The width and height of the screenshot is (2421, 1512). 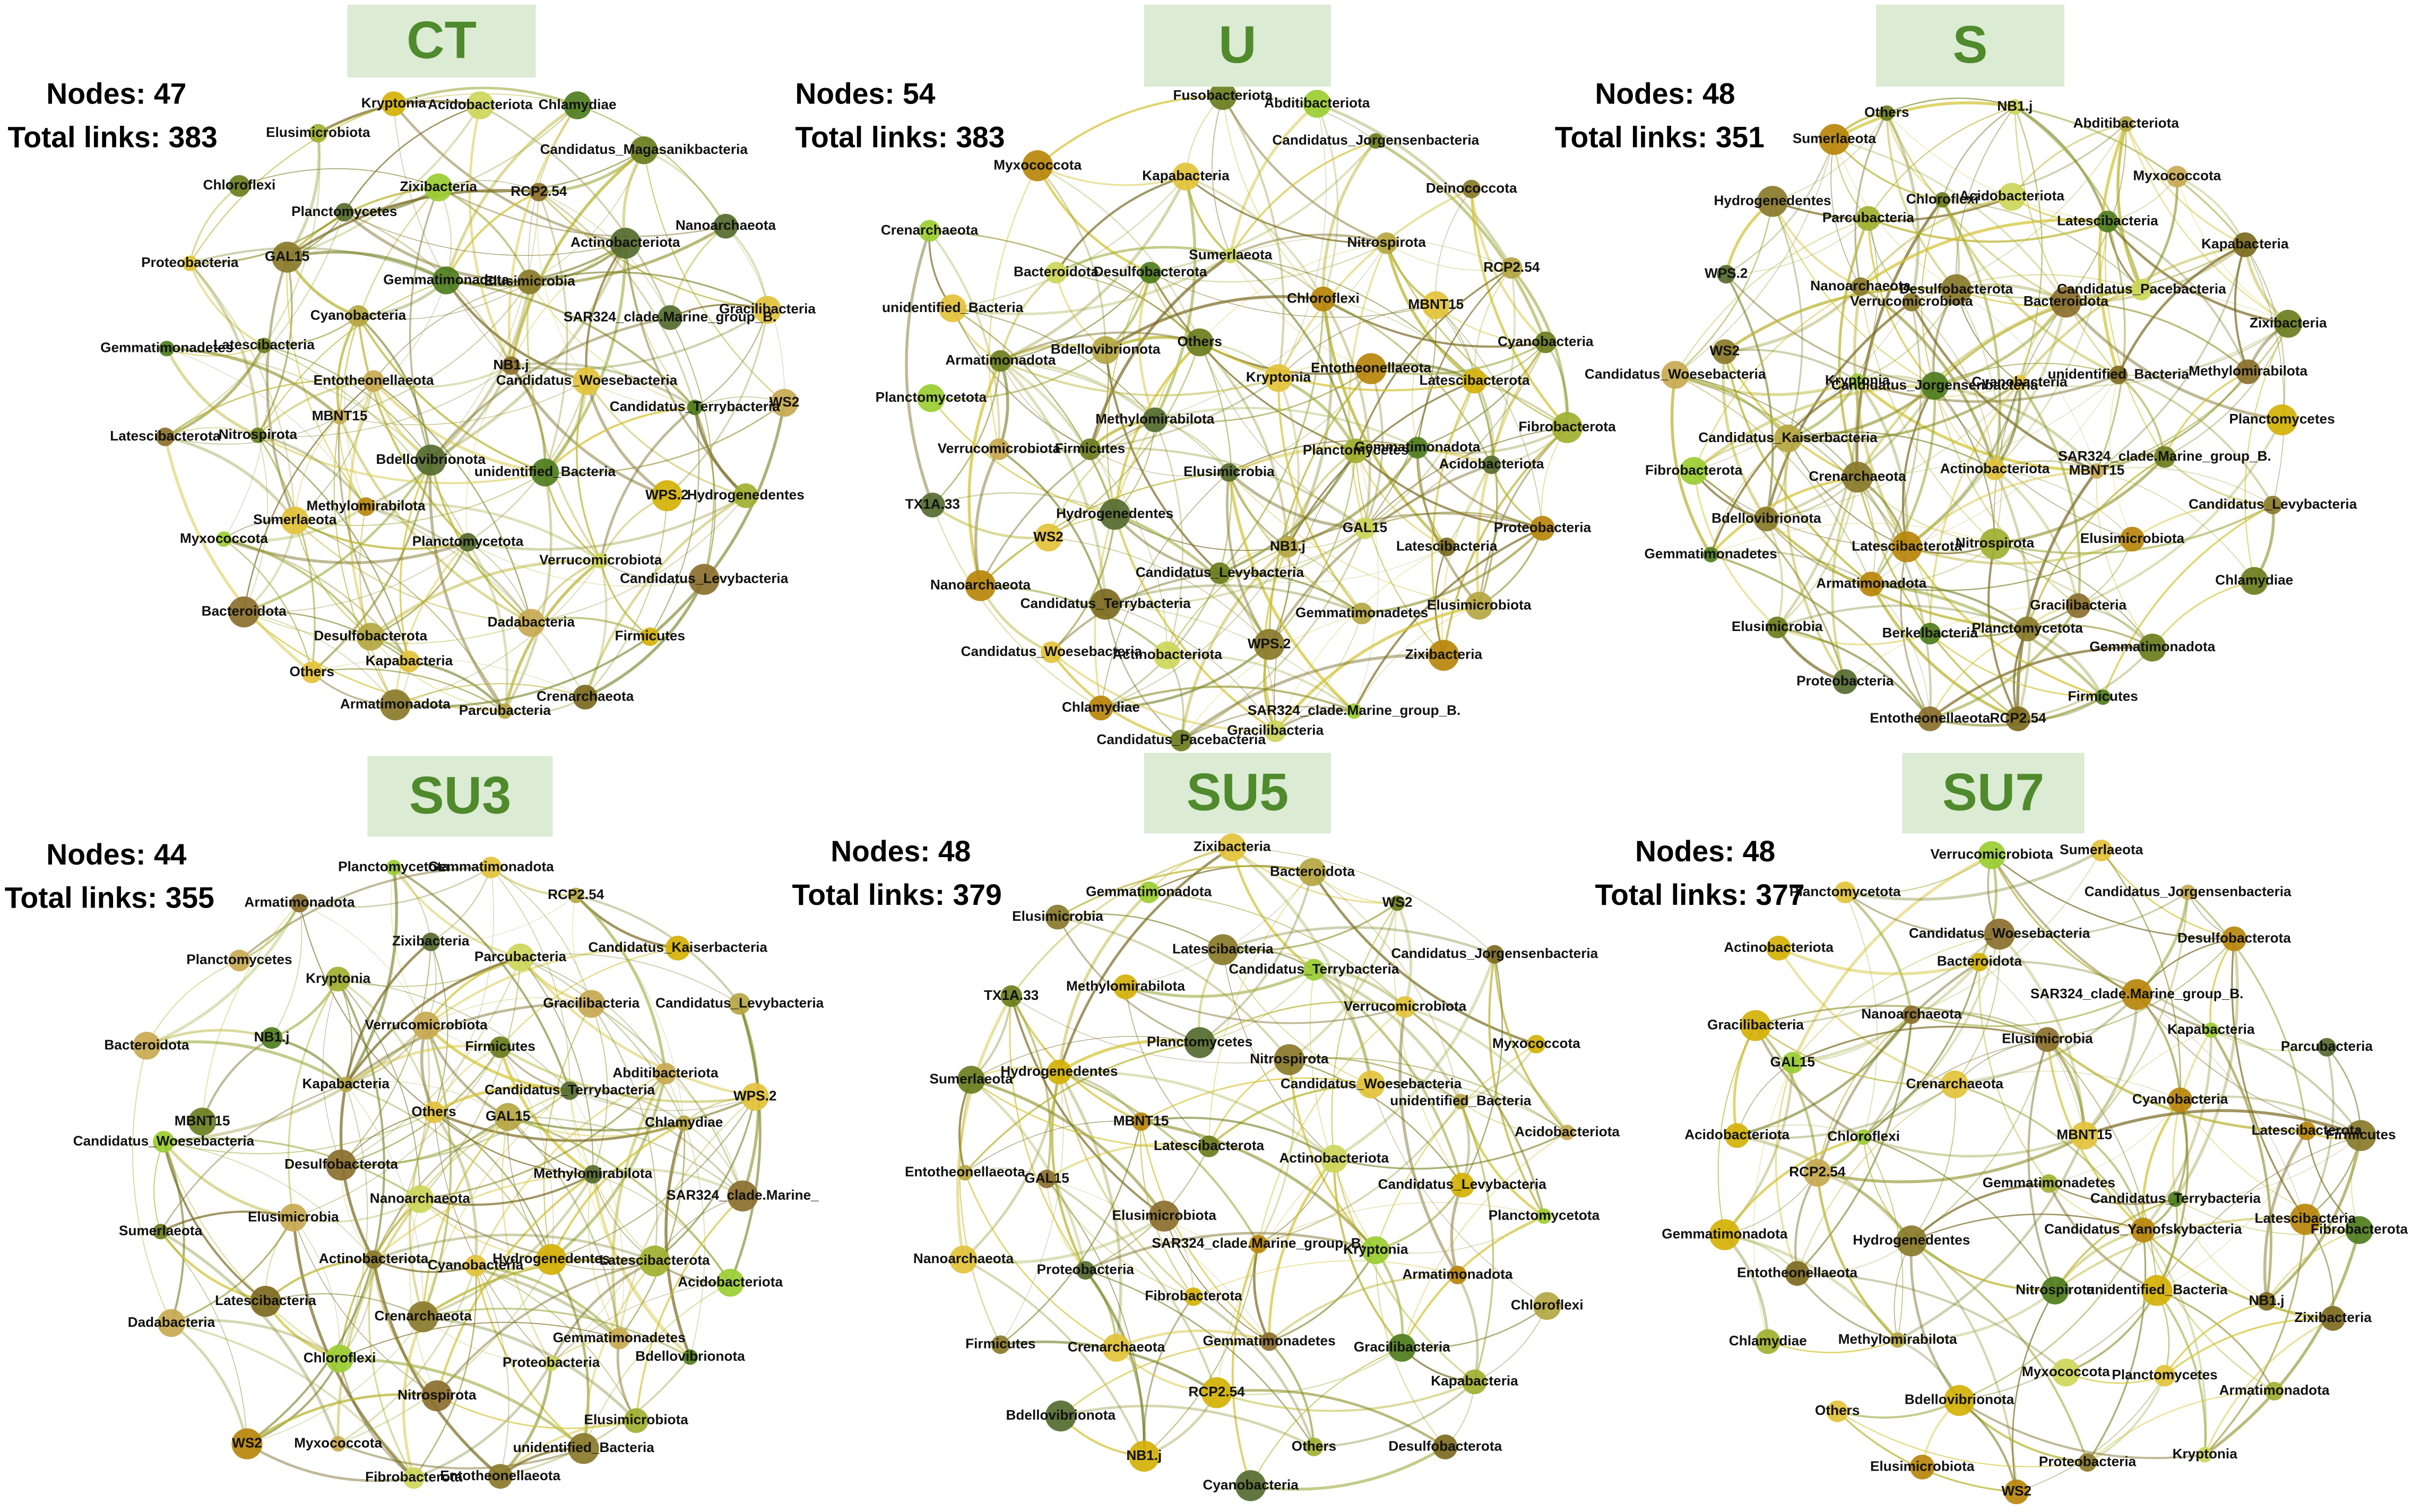 I want to click on node-label: Candidatus_Woesebacteria, so click(x=164, y=1140).